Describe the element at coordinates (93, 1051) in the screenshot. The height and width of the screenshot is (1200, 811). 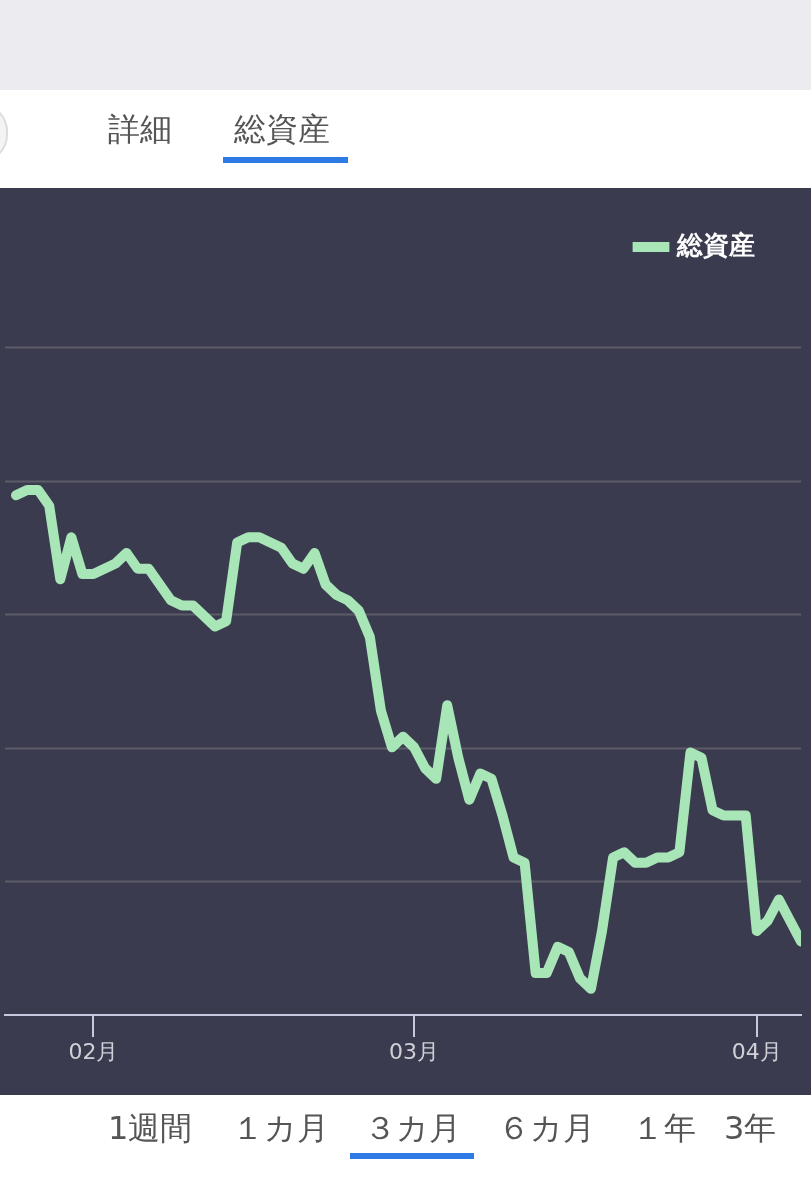
I see `x-tick-label: 02月` at that location.